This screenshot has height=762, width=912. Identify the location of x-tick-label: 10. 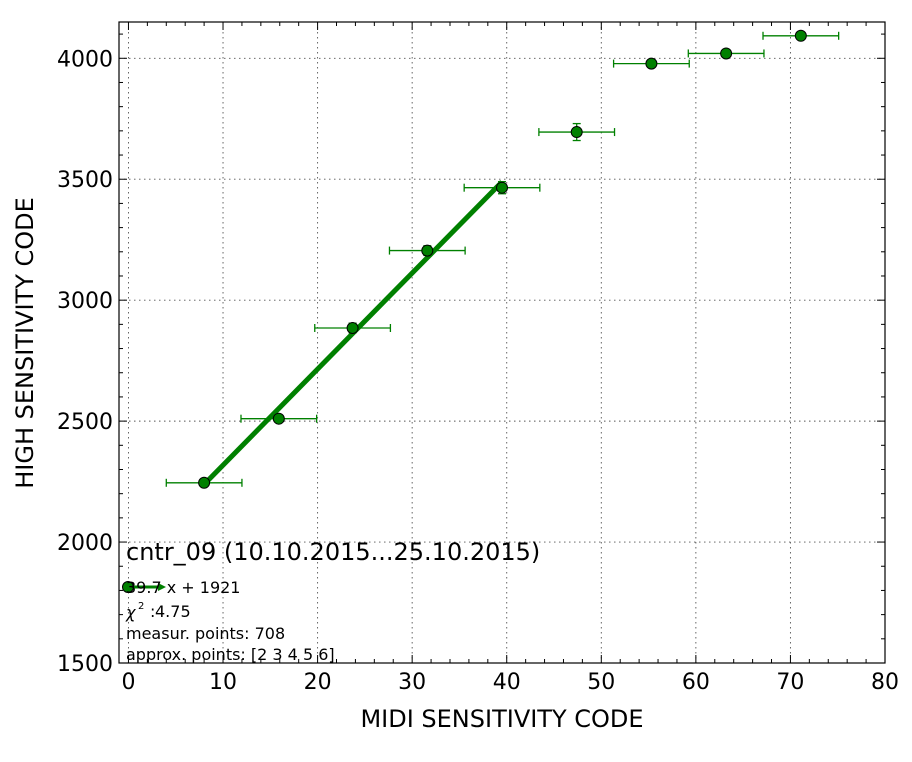
(223, 682).